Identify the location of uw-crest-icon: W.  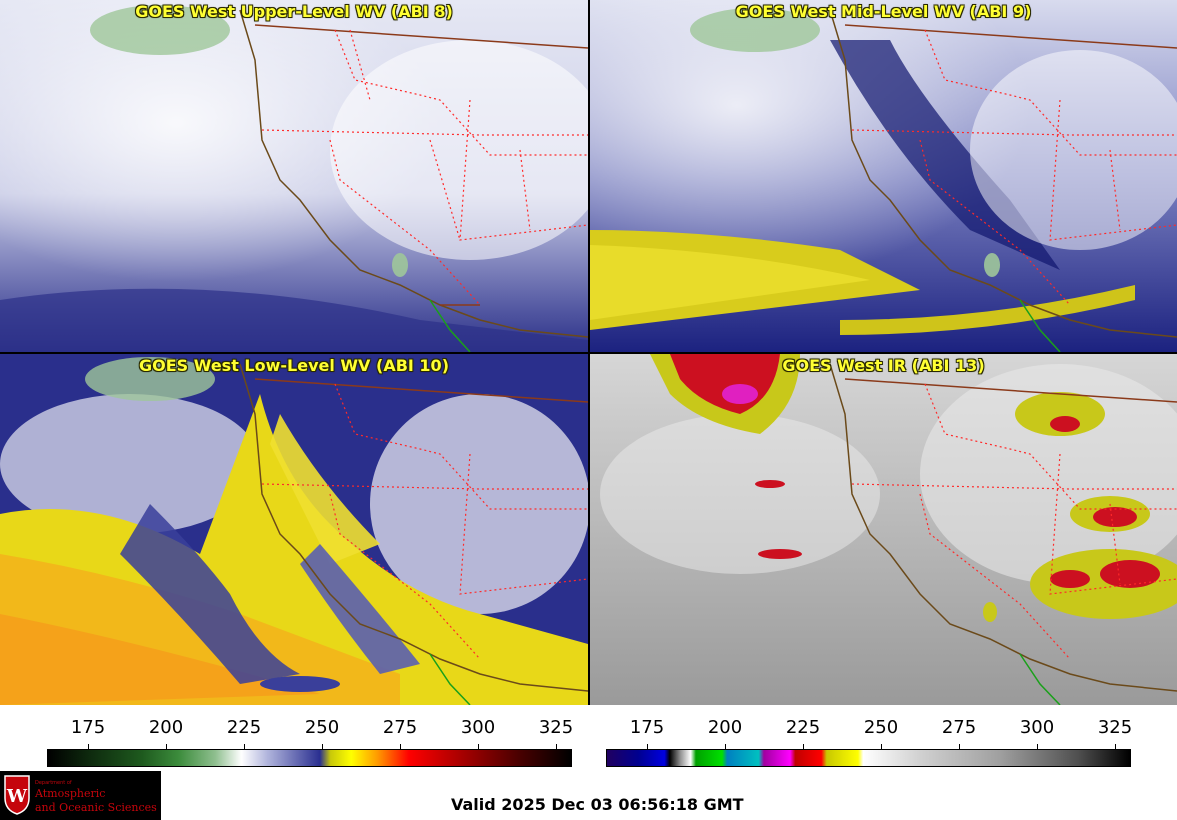
(17, 795).